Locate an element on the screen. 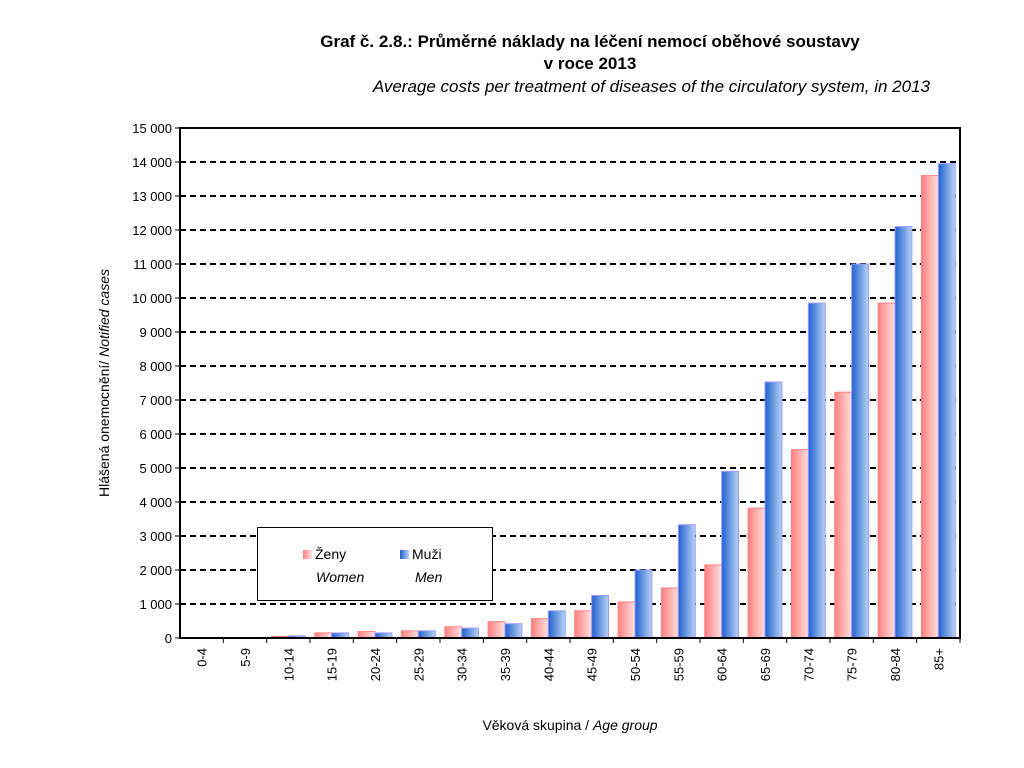 The width and height of the screenshot is (1024, 768). x-tick-label: 60-64 is located at coordinates (722, 664).